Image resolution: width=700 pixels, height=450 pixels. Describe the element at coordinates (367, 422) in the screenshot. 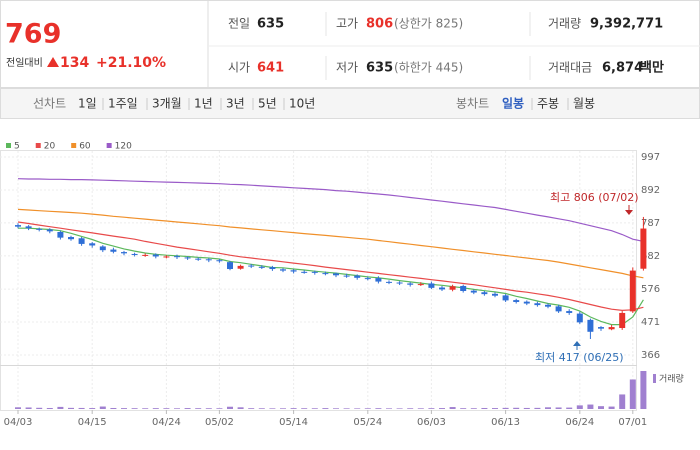

I see `x-tick-label: 05/24` at that location.